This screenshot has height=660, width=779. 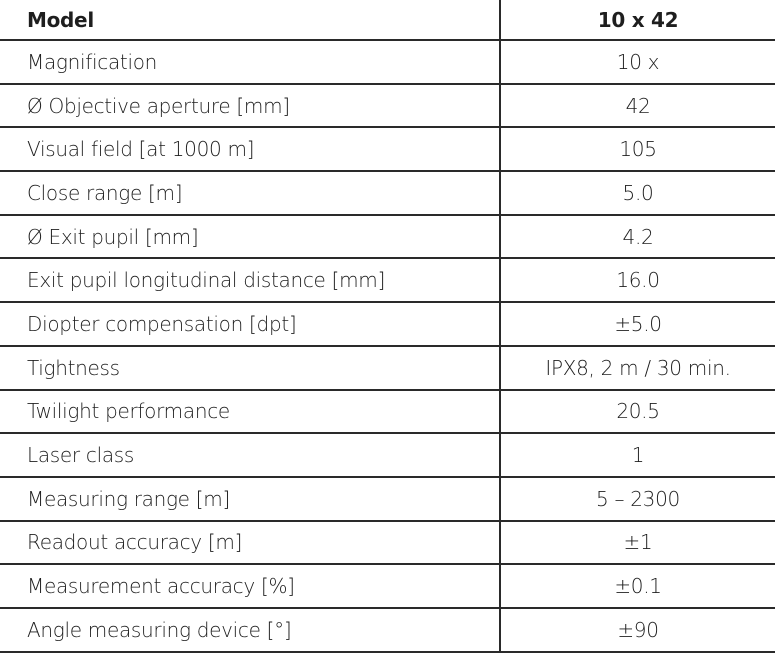 What do you see at coordinates (637, 412) in the screenshot?
I see `spec-value: 20.5` at bounding box center [637, 412].